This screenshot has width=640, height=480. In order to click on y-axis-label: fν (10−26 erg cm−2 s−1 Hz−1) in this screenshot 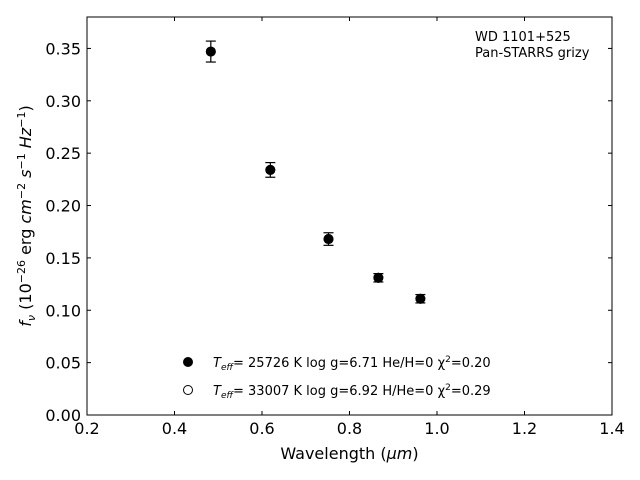, I will do `click(26, 215)`.